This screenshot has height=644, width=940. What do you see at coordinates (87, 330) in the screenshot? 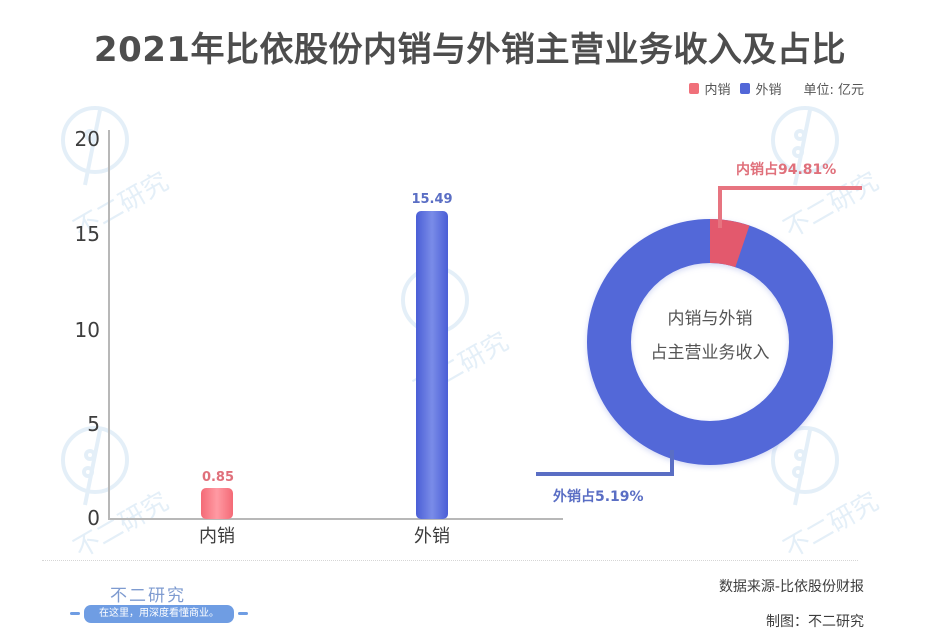
I see `y-tick-10: 10` at bounding box center [87, 330].